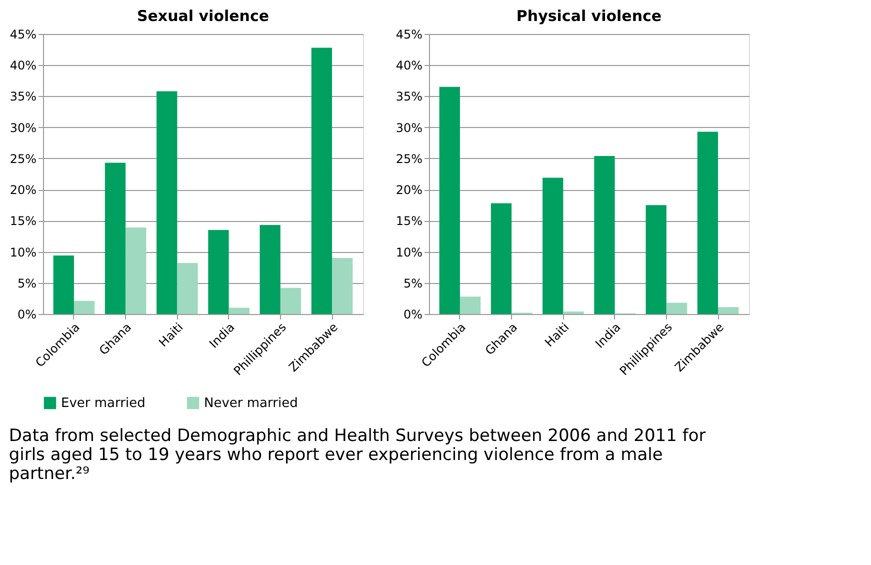 The image size is (871, 565). I want to click on chart-title: Physical violence, so click(589, 16).